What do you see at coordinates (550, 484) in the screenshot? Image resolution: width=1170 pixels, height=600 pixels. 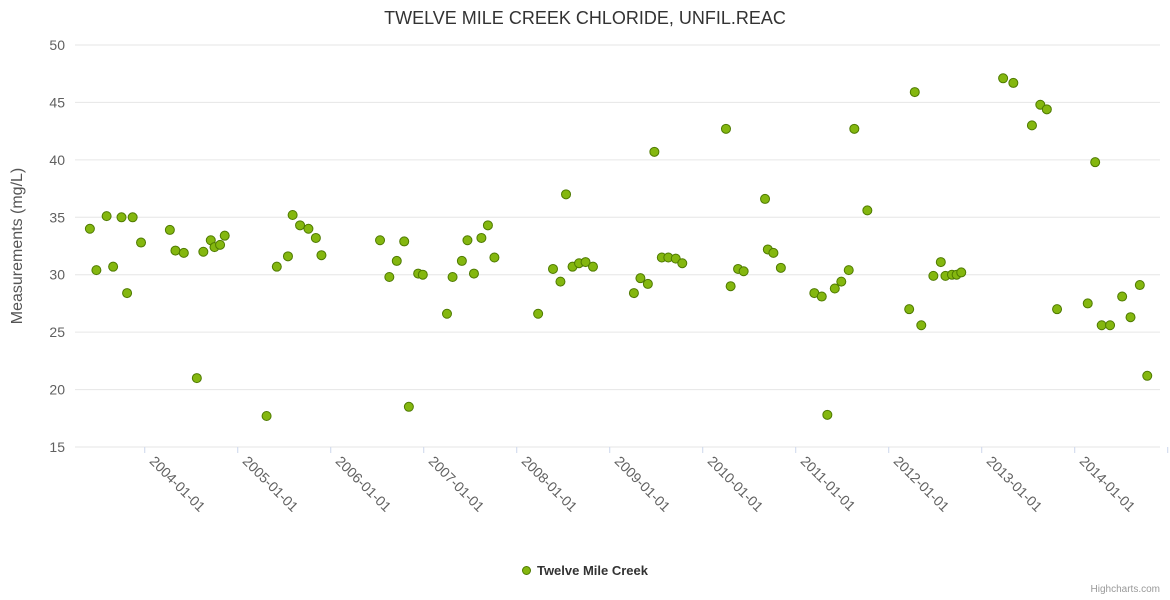 I see `x-axis-tick-label: 2008-01-01` at bounding box center [550, 484].